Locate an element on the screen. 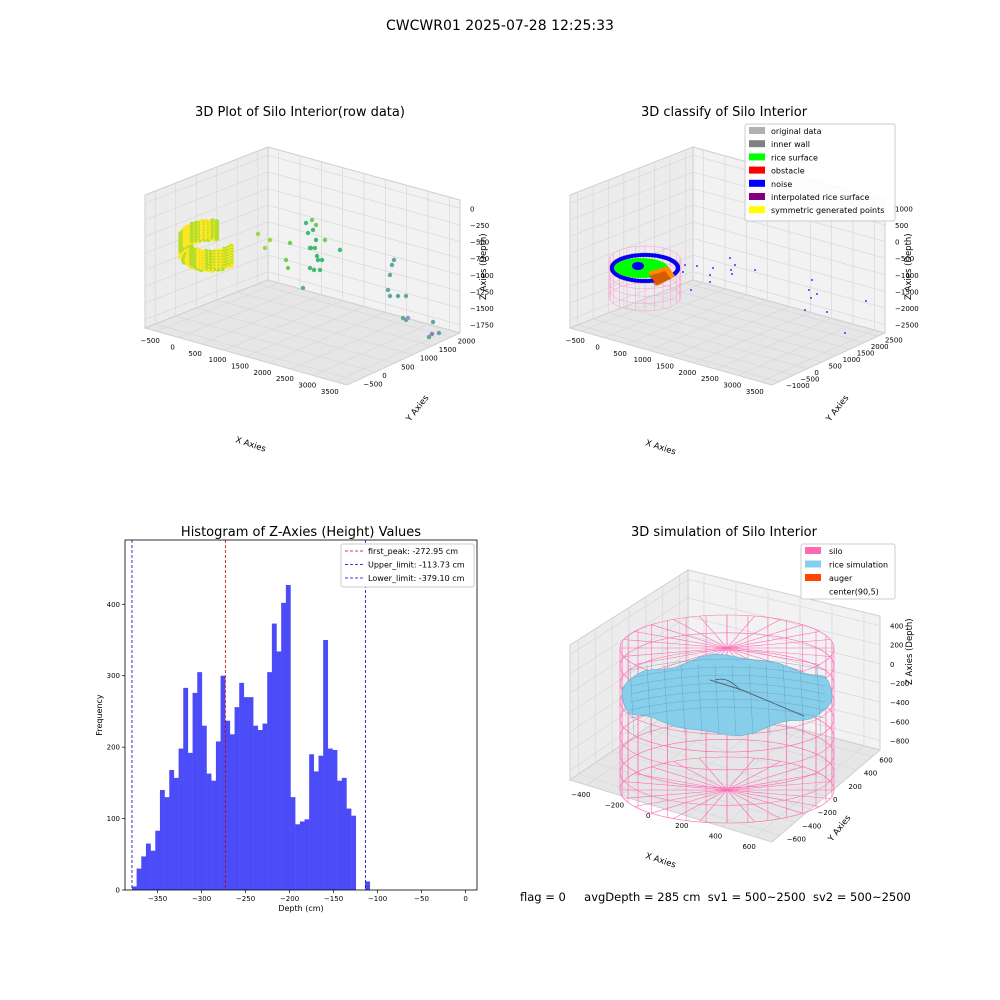  x-tick-label: 500 is located at coordinates (619, 354).